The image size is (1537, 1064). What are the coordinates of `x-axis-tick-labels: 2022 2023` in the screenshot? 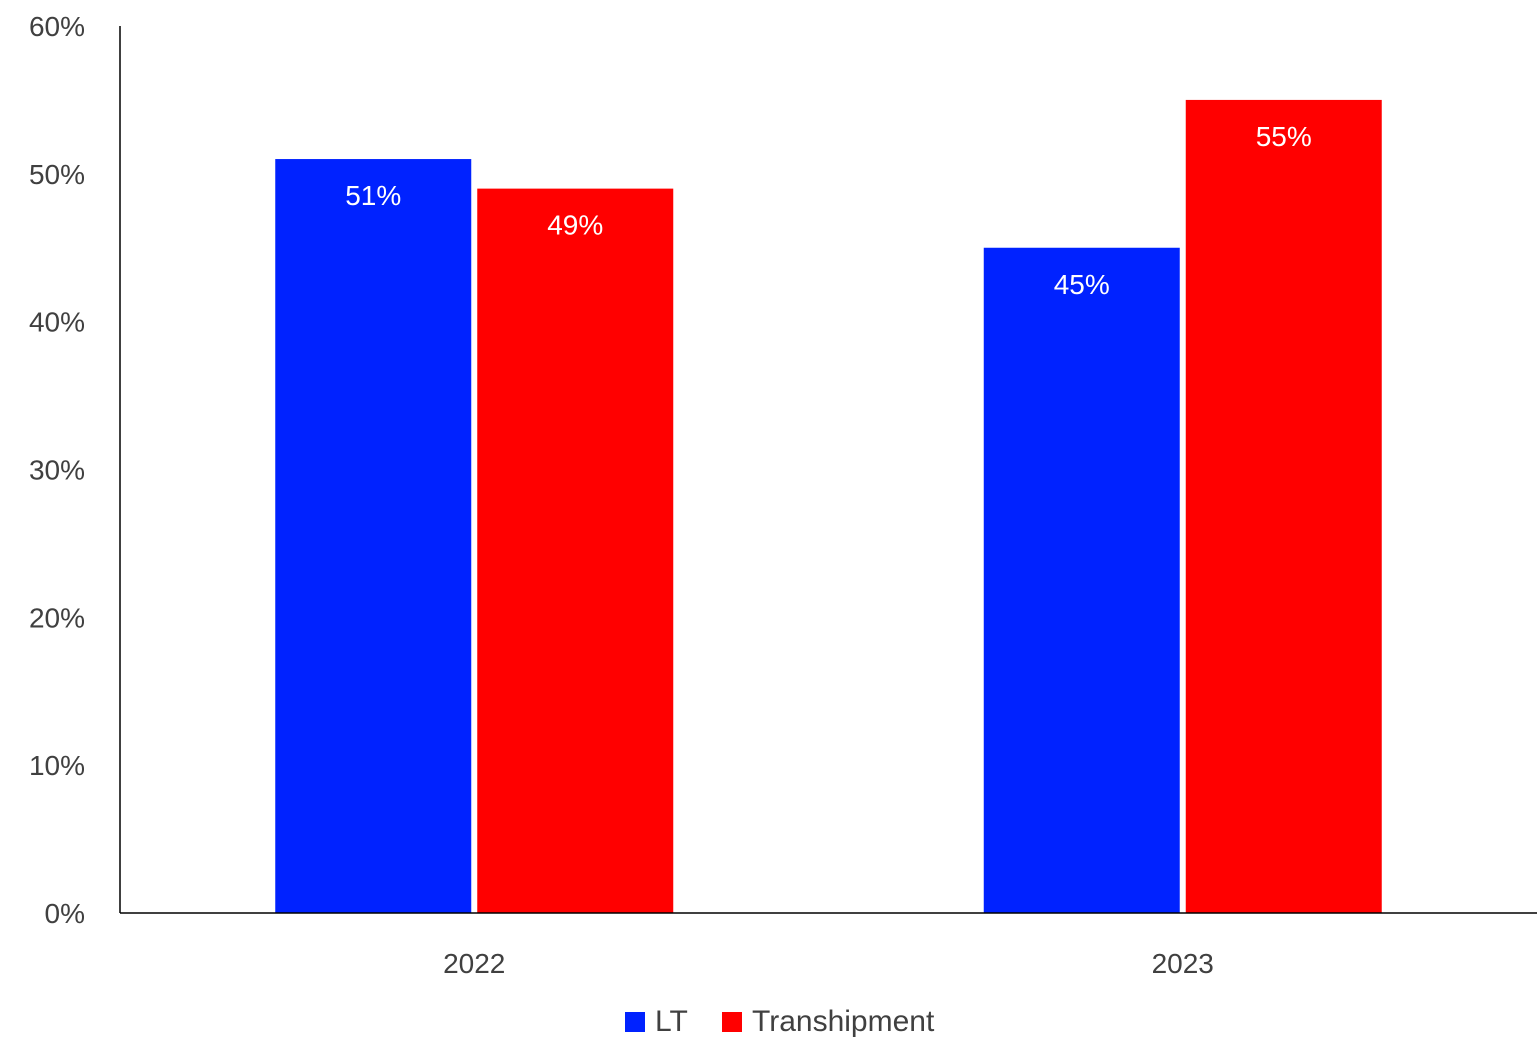 It's located at (828, 963).